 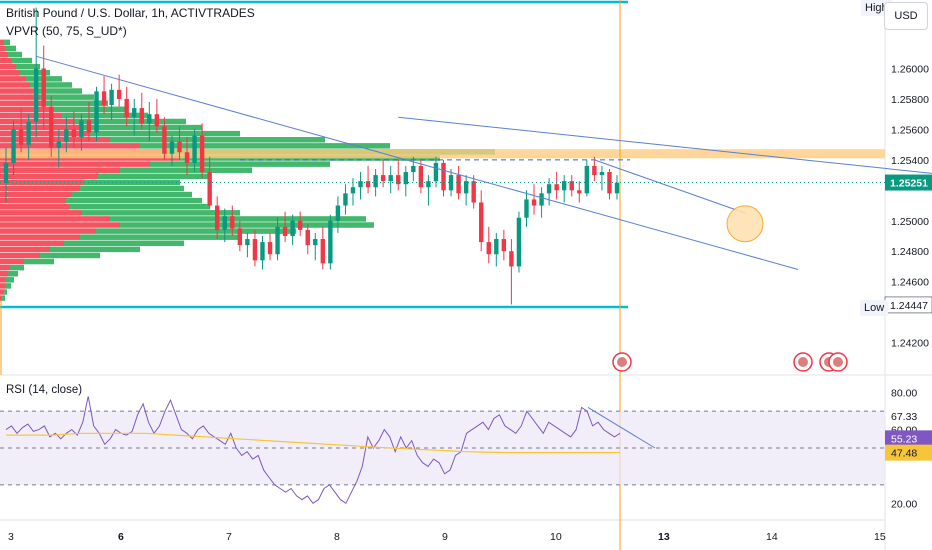 I want to click on time-tick-label: 13, so click(x=664, y=537).